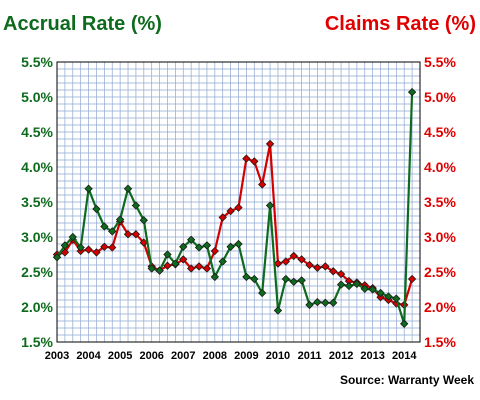 The height and width of the screenshot is (400, 480). I want to click on left-tick-label: 3.0%, so click(37, 237).